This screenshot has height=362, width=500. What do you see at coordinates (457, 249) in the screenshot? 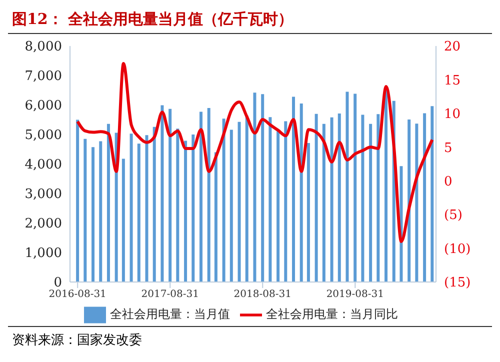
I see `y2-tick-label: (10)` at bounding box center [457, 249].